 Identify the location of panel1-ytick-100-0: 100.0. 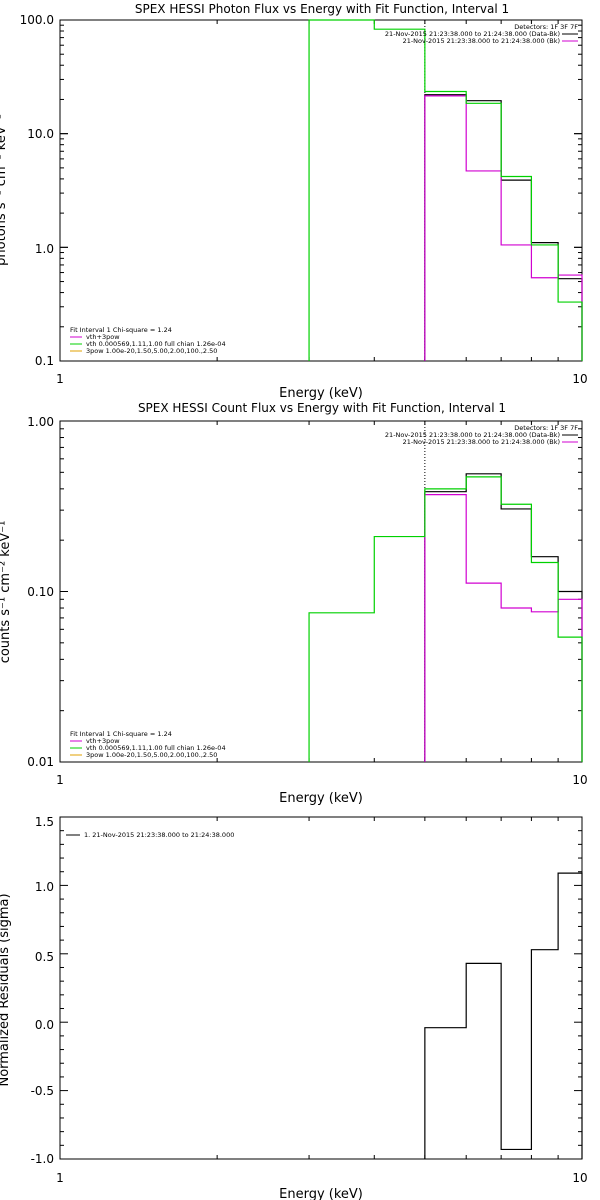
(37, 20).